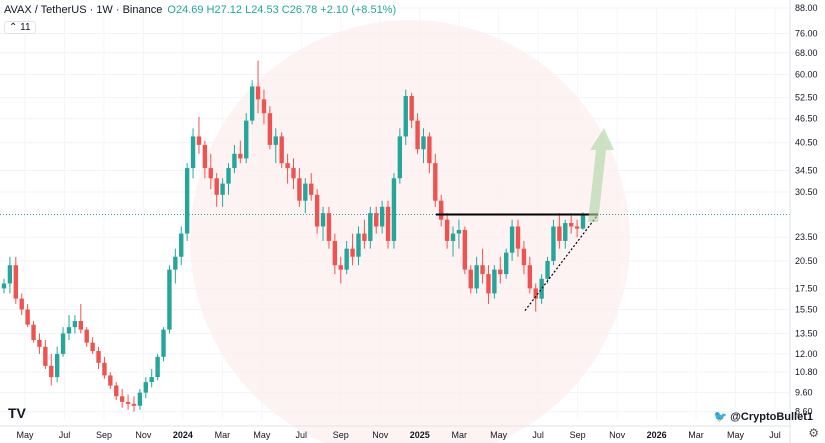  Describe the element at coordinates (806, 192) in the screenshot. I see `price-tick-label: 30.50` at that location.